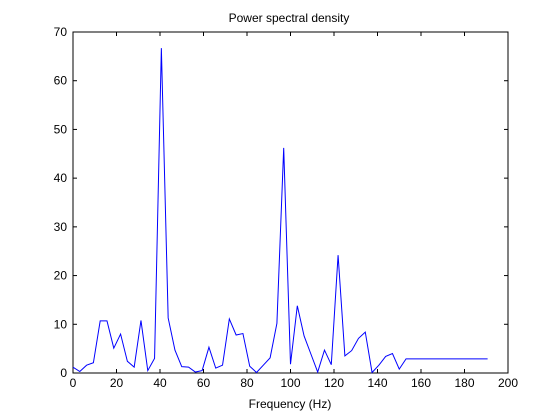  Describe the element at coordinates (61, 32) in the screenshot. I see `y-tick-label: 70` at that location.